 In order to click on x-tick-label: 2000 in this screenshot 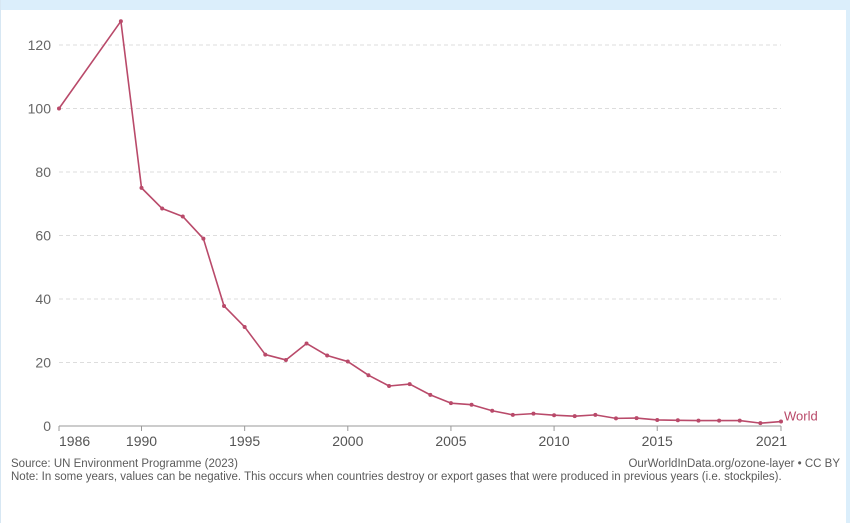, I will do `click(347, 441)`.